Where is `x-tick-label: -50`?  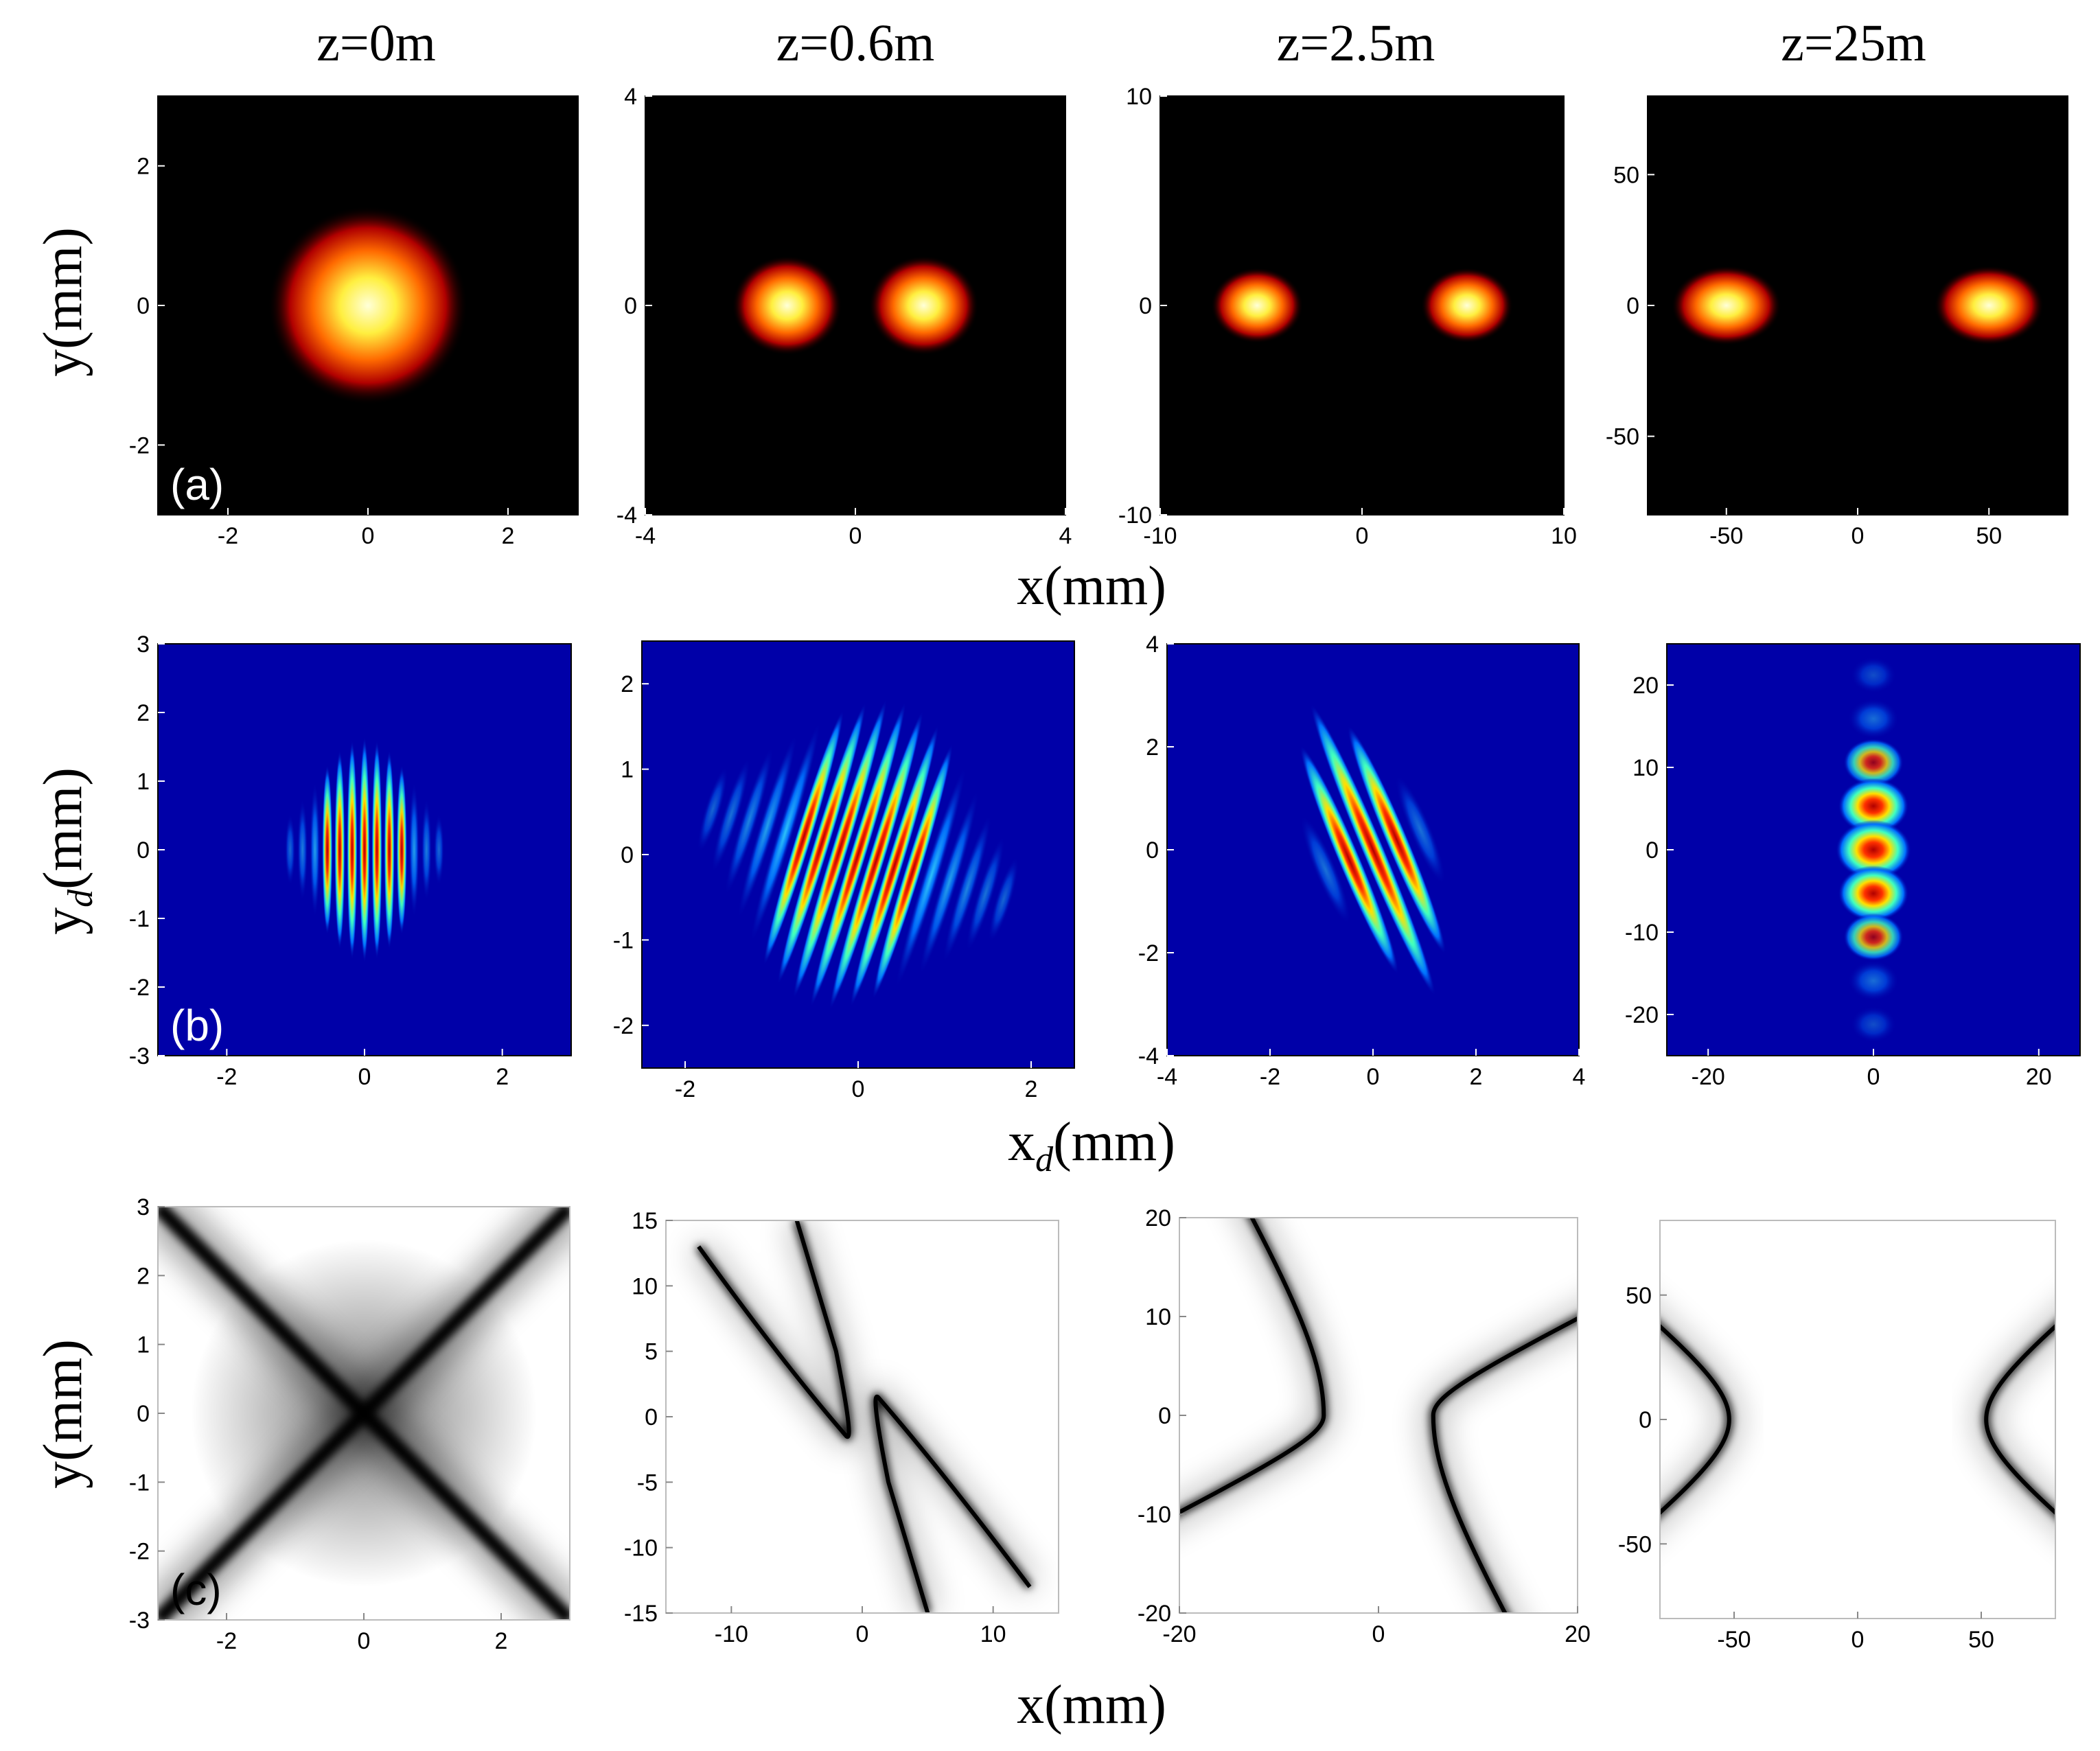 x-tick-label: -50 is located at coordinates (1734, 1640).